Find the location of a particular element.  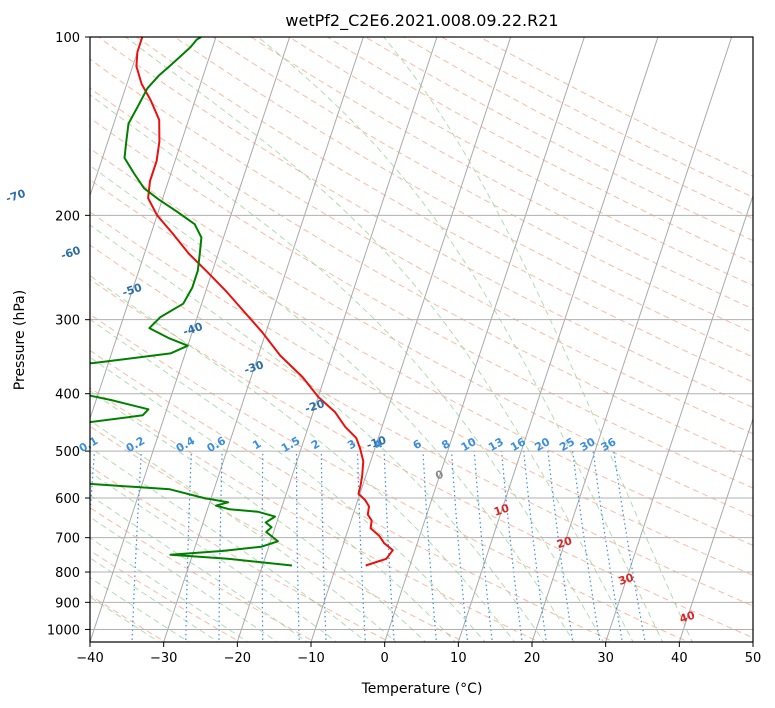

x-tick-label: 30 is located at coordinates (605, 658).